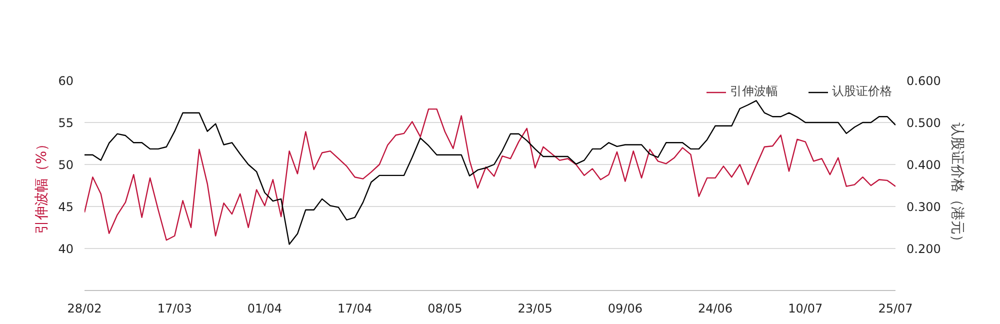 The image size is (1000, 324). I want to click on x-tick-label: 17/04, so click(355, 309).